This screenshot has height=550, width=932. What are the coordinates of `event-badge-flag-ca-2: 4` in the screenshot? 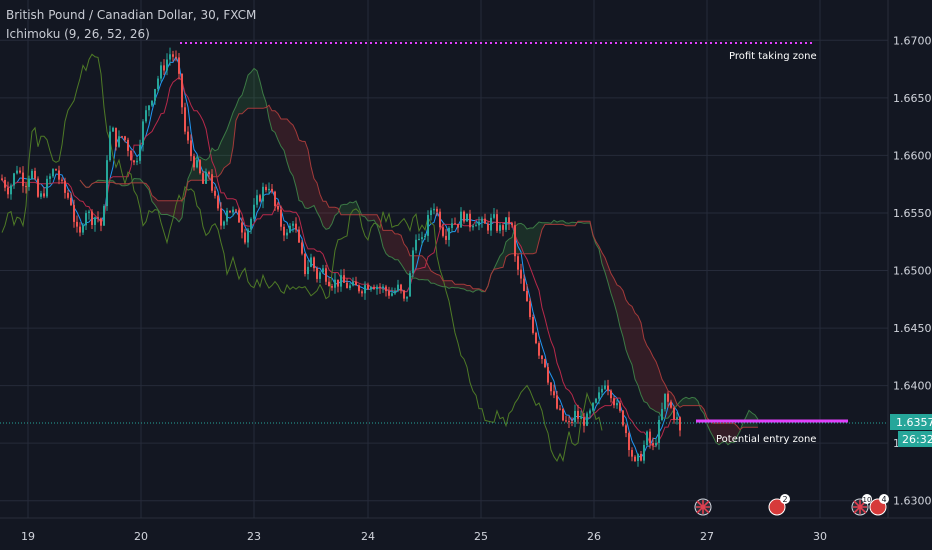 It's located at (879, 505).